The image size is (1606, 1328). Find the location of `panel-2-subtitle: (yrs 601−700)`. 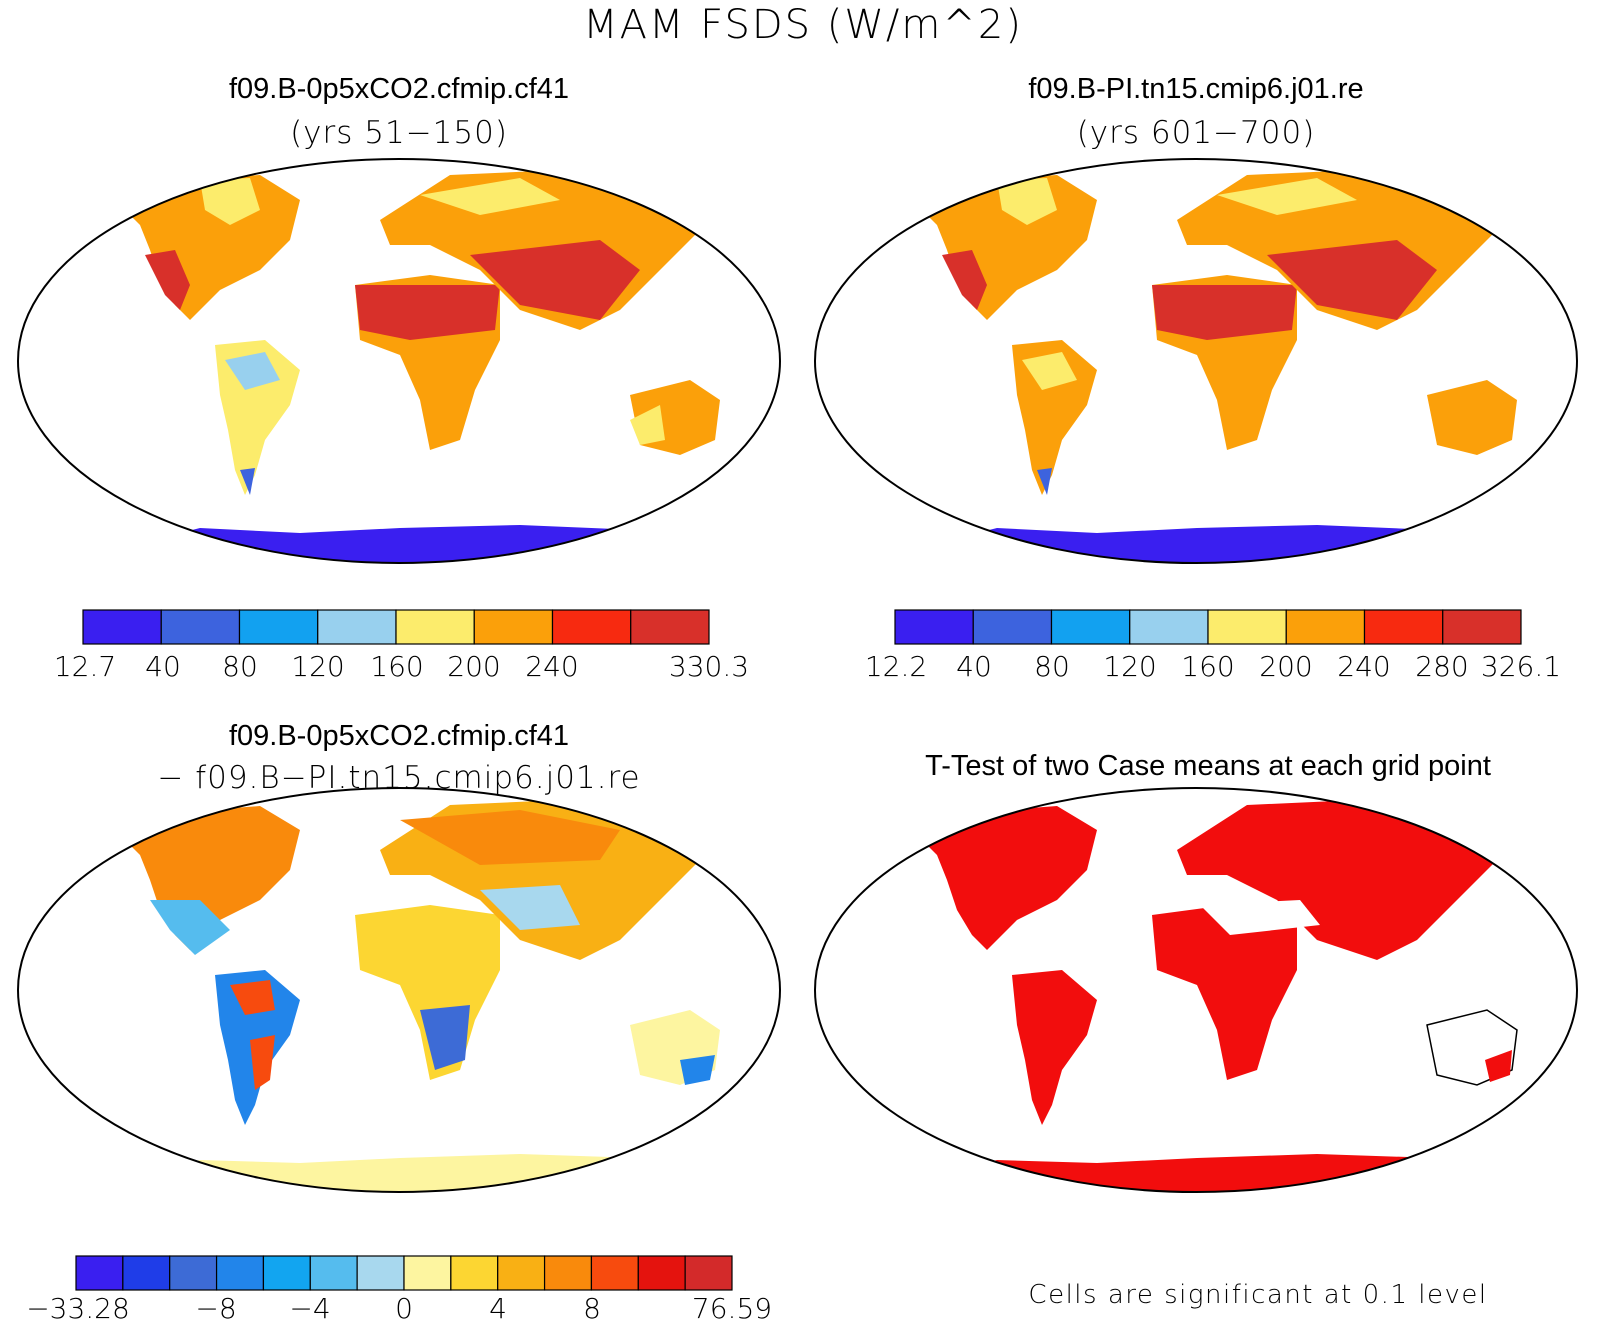

panel-2-subtitle: (yrs 601−700) is located at coordinates (1196, 133).